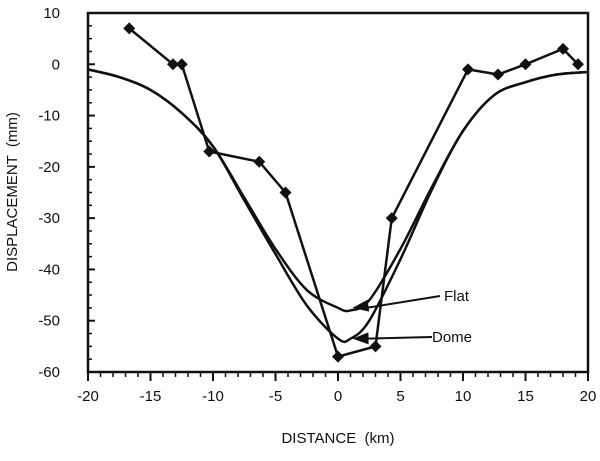 Image resolution: width=600 pixels, height=461 pixels. I want to click on annotation-label-dome: Dome, so click(452, 337).